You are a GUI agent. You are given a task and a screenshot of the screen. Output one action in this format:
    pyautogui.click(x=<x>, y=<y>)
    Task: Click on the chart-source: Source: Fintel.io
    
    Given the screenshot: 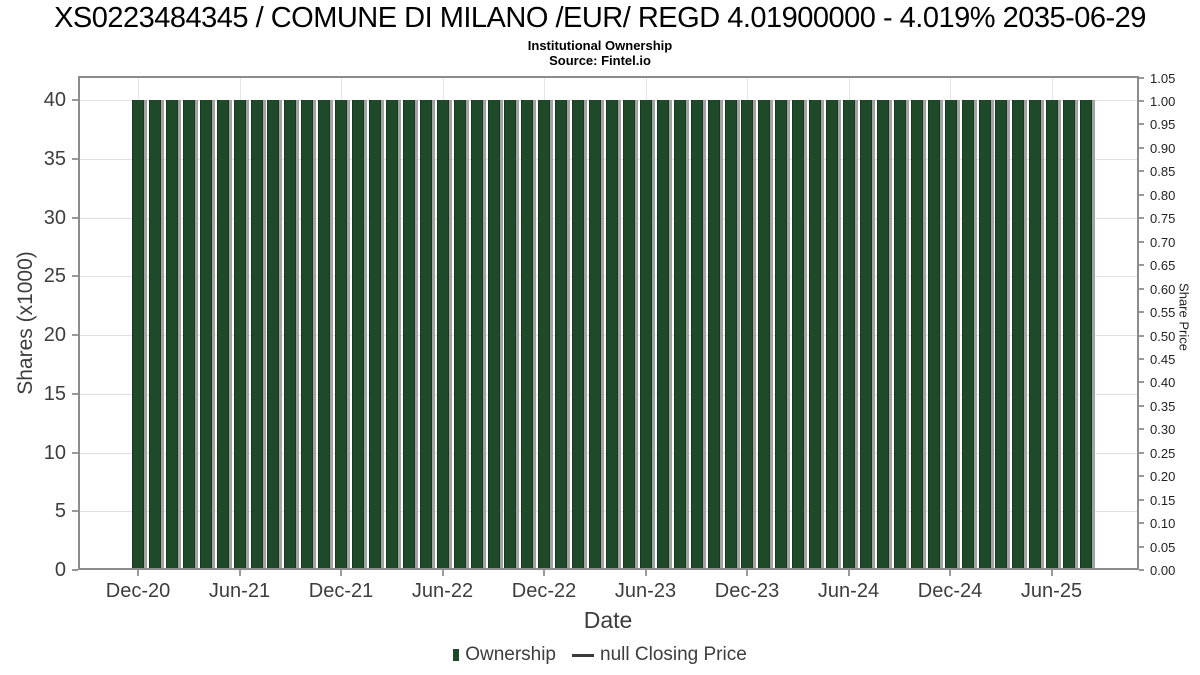 What is the action you would take?
    pyautogui.click(x=600, y=60)
    